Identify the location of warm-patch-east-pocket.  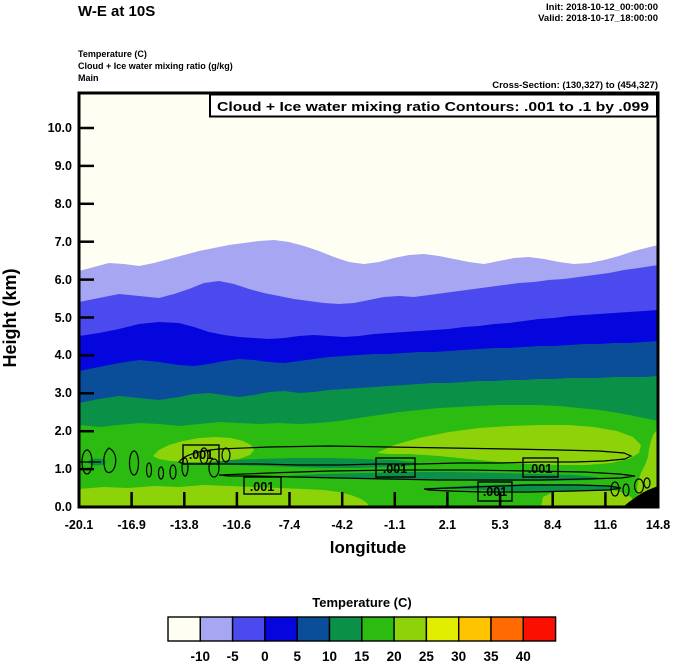
(509, 445).